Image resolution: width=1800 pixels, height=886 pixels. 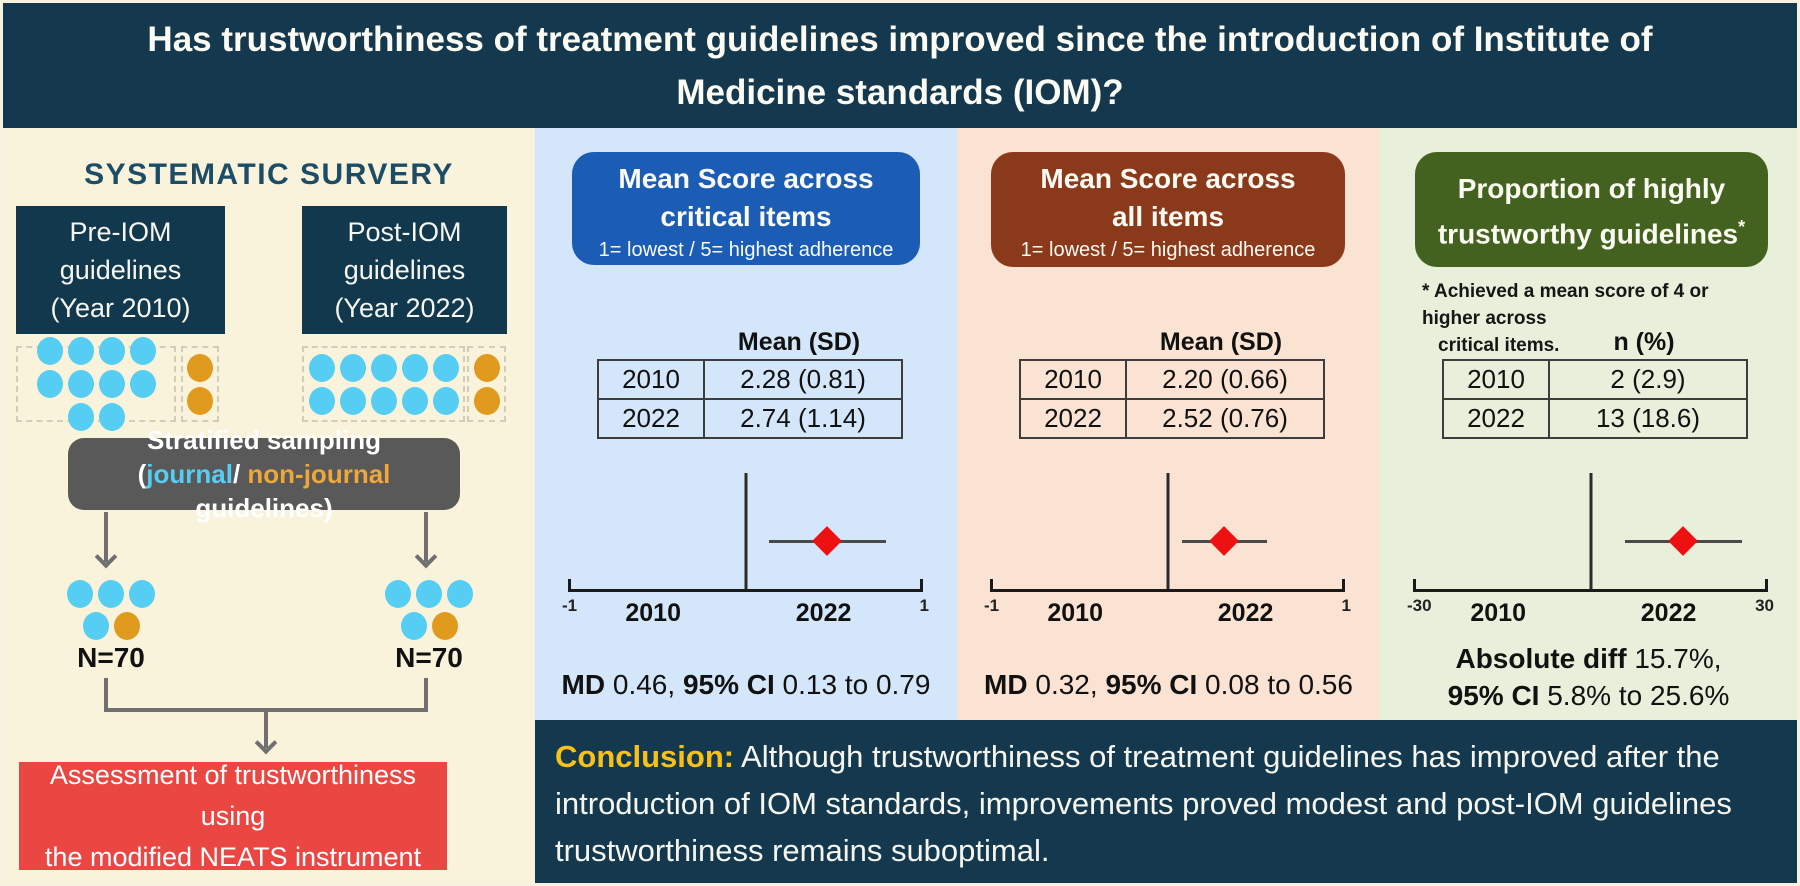 I want to click on footnote-asterisk: *, so click(x=1742, y=227).